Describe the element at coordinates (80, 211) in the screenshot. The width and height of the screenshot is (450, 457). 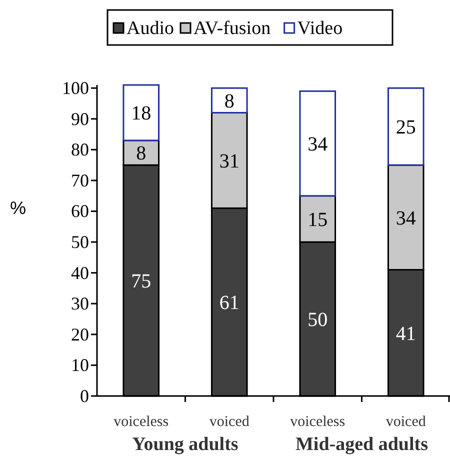
I see `y-tick-label: 60` at that location.